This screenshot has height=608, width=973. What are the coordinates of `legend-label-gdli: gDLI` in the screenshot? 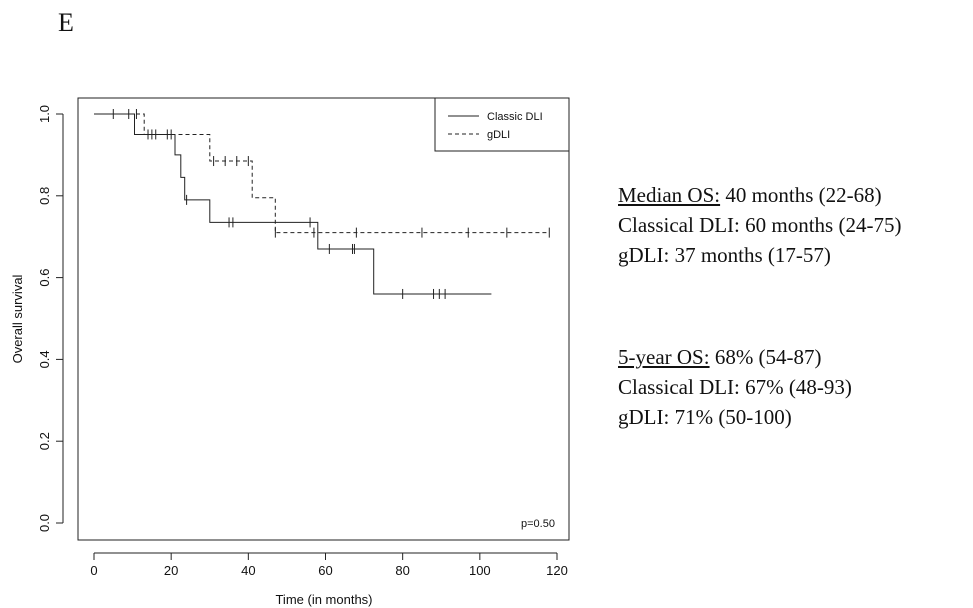 It's located at (498, 135).